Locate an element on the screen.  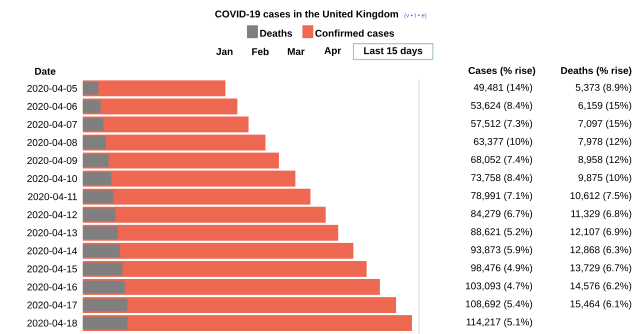
text: Cases (% rise) is located at coordinates (502, 71).